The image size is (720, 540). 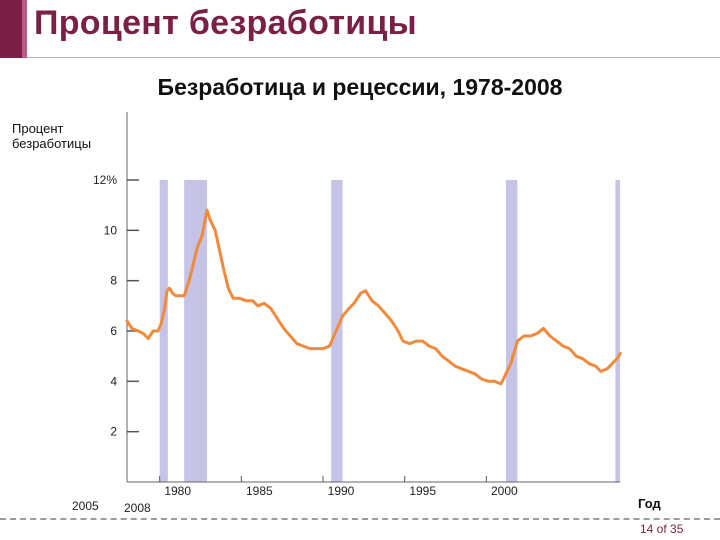 I want to click on page-title: Процент безработицы, so click(x=226, y=23).